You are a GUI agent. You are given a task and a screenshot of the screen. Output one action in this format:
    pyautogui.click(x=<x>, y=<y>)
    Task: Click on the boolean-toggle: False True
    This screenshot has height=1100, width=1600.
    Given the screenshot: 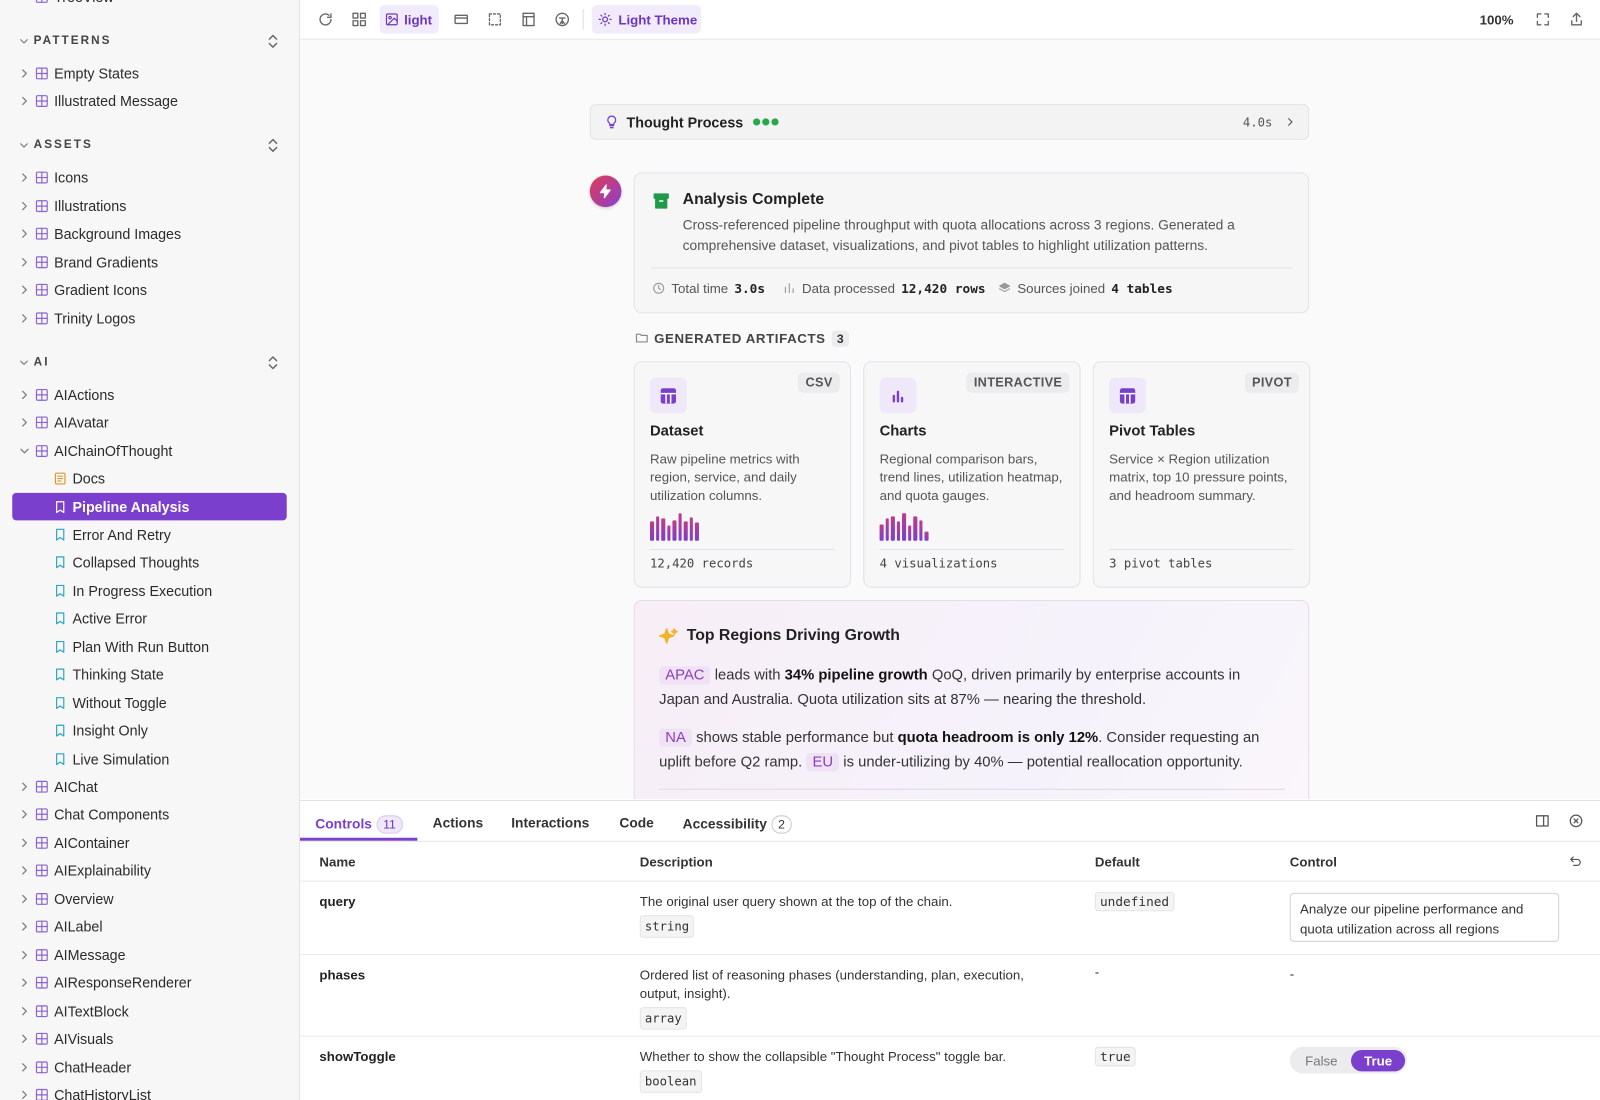 What is the action you would take?
    pyautogui.click(x=1348, y=1060)
    